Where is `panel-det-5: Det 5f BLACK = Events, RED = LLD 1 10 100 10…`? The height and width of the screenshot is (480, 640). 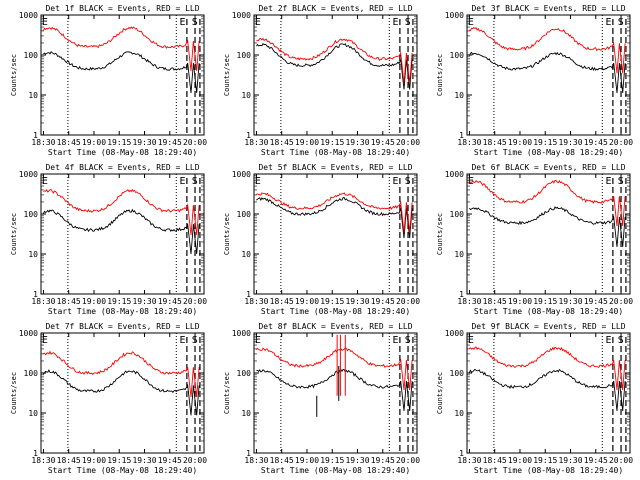 panel-det-5: Det 5f BLACK = Events, RED = LLD 1 10 100 10… is located at coordinates (321, 239).